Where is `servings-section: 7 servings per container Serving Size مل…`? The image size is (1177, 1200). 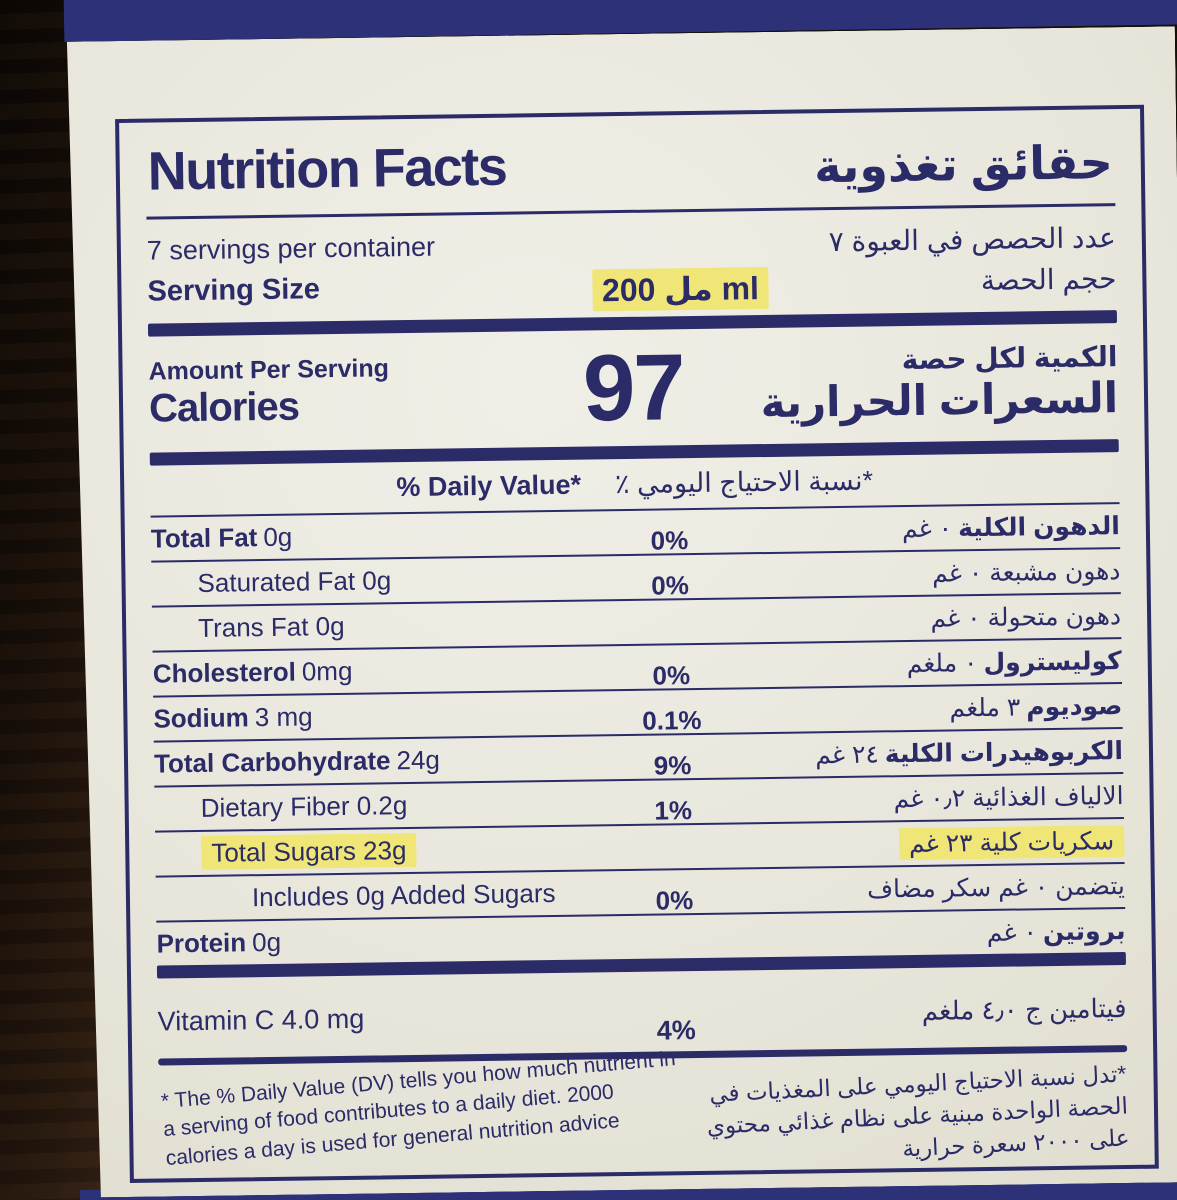 servings-section: 7 servings per container Serving Size مل… is located at coordinates (631, 265).